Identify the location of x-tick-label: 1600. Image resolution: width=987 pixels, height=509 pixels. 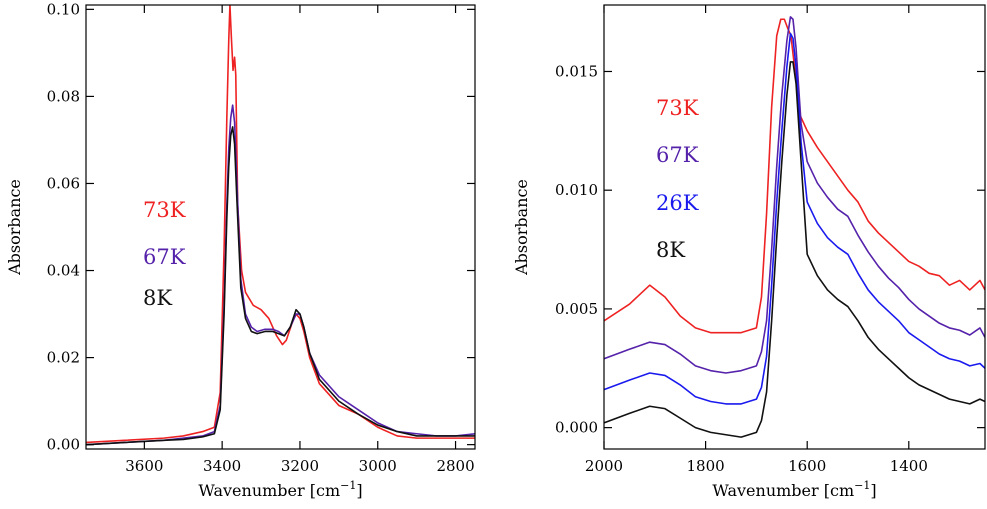
(807, 466).